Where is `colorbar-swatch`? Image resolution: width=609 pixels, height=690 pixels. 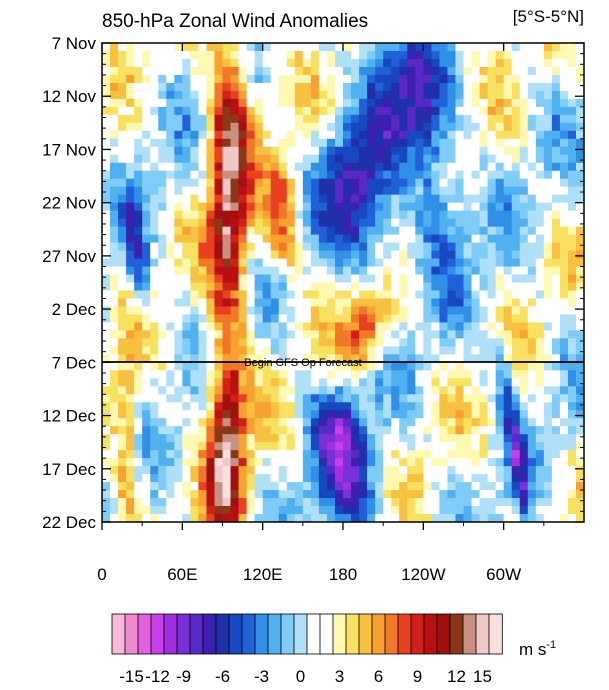
colorbar-swatch is located at coordinates (170, 634).